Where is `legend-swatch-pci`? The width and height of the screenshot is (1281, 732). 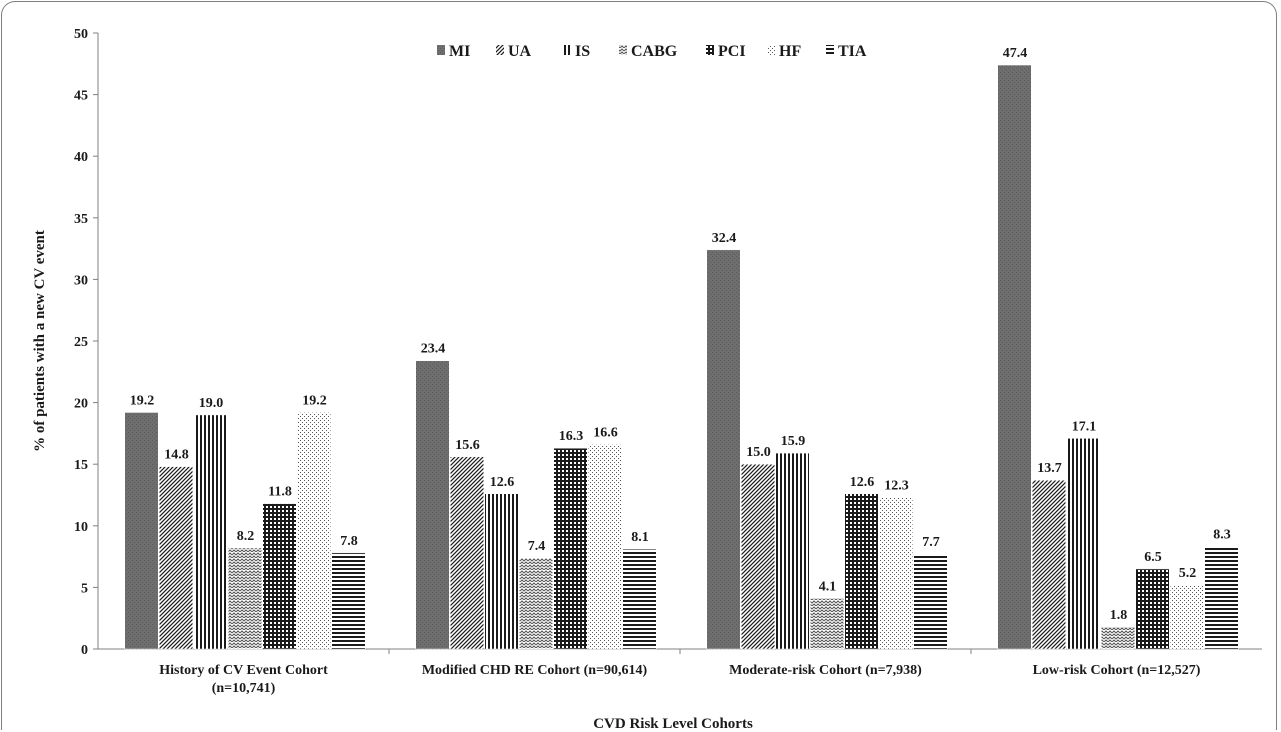 legend-swatch-pci is located at coordinates (710, 50).